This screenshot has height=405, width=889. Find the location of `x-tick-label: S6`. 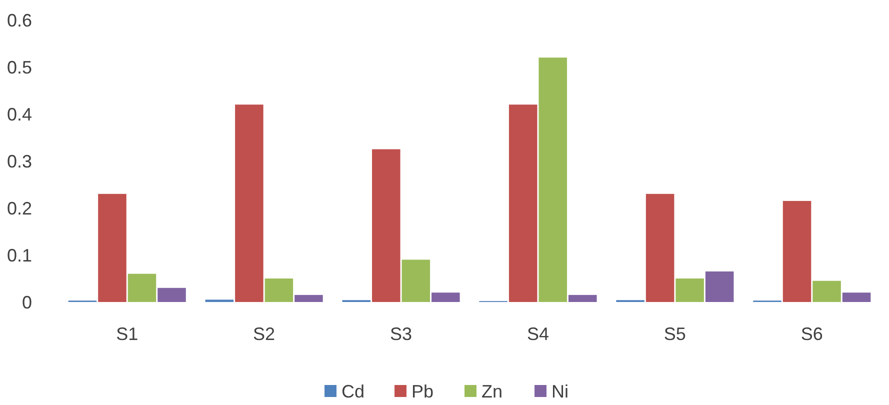

x-tick-label: S6 is located at coordinates (811, 334).